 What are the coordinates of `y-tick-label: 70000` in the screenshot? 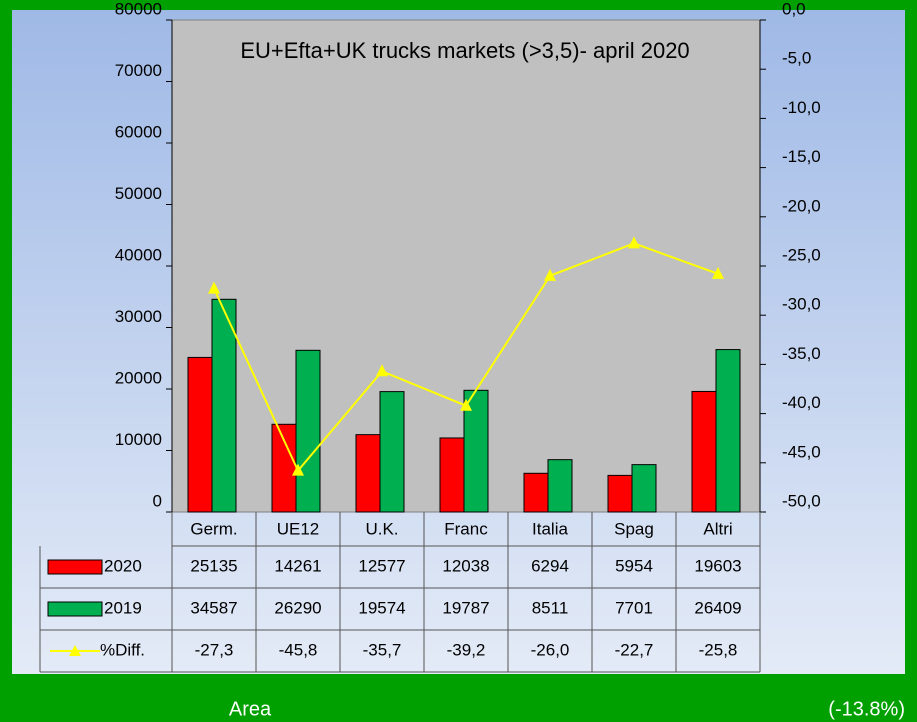 It's located at (138, 70).